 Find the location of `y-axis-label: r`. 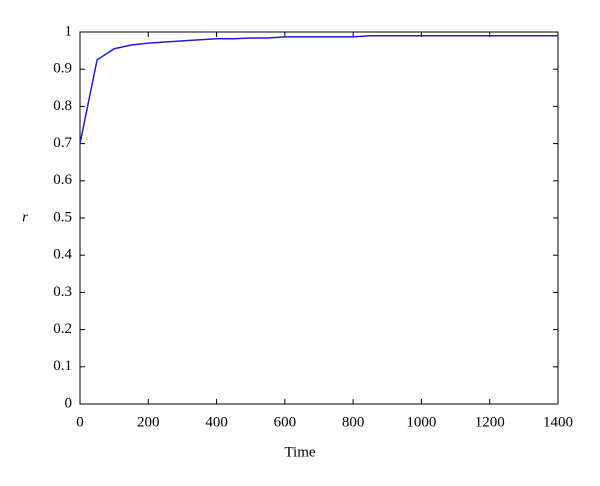

y-axis-label: r is located at coordinates (25, 217).